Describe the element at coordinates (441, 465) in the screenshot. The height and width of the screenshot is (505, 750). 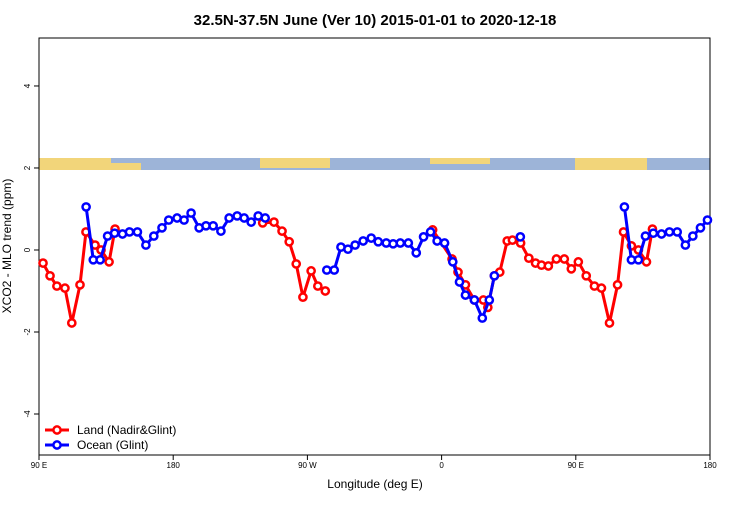
I see `x-tick-label: 0` at that location.